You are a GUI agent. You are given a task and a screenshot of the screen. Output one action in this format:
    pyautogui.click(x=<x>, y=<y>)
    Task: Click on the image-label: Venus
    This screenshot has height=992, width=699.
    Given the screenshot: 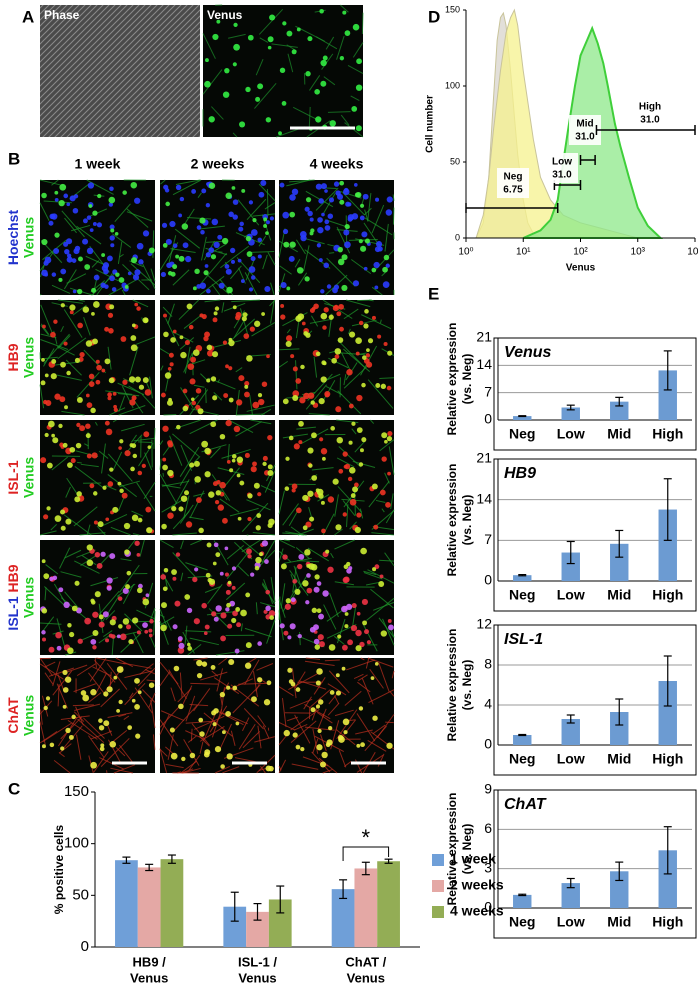 What is the action you would take?
    pyautogui.click(x=225, y=15)
    